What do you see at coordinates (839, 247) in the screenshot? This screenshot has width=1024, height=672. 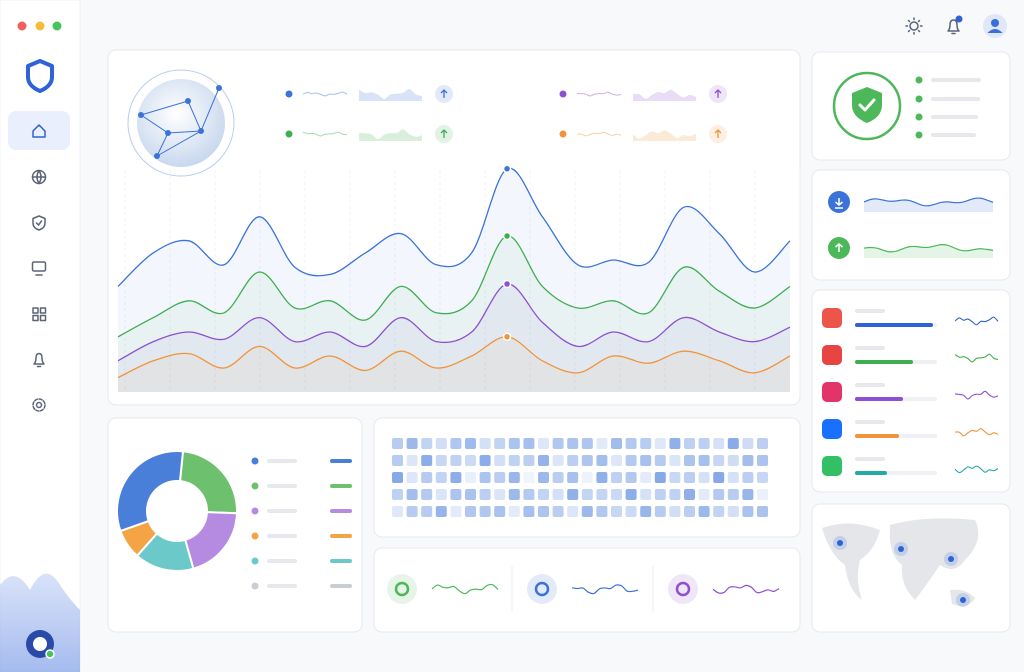 I see `traffic-arrow` at bounding box center [839, 247].